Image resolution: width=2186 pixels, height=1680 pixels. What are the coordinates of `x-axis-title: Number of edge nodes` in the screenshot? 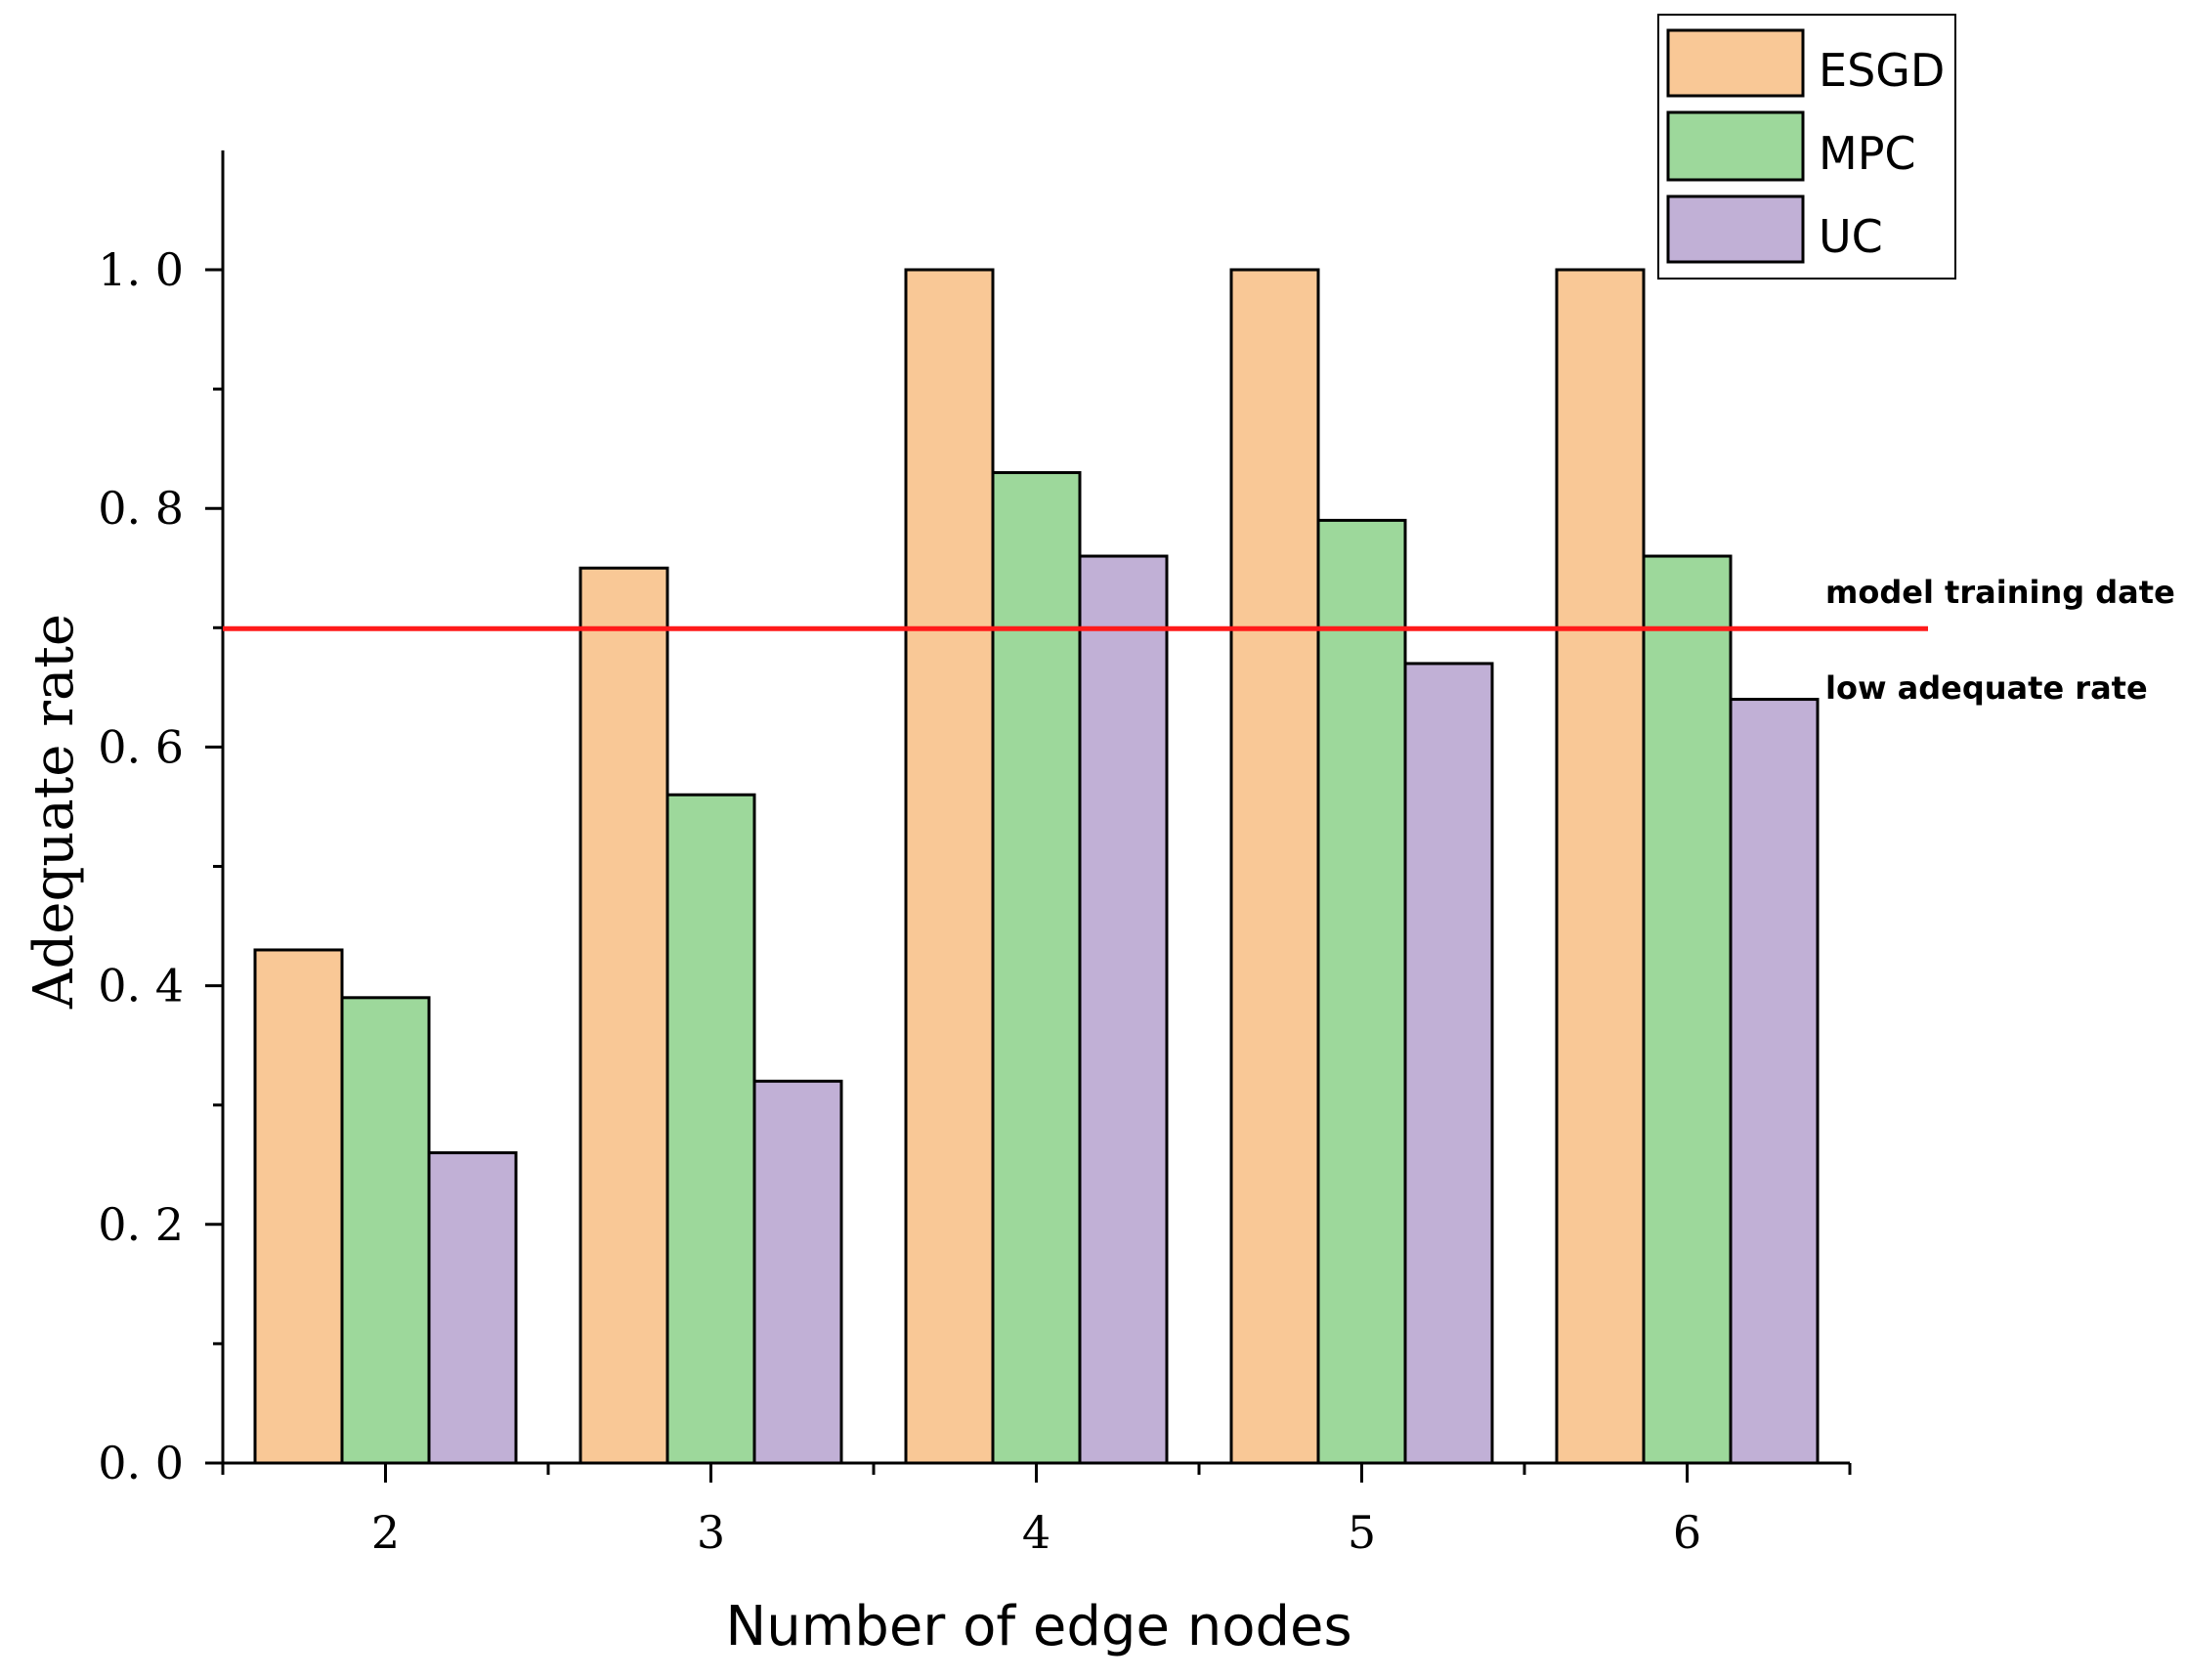 It's located at (1038, 1626).